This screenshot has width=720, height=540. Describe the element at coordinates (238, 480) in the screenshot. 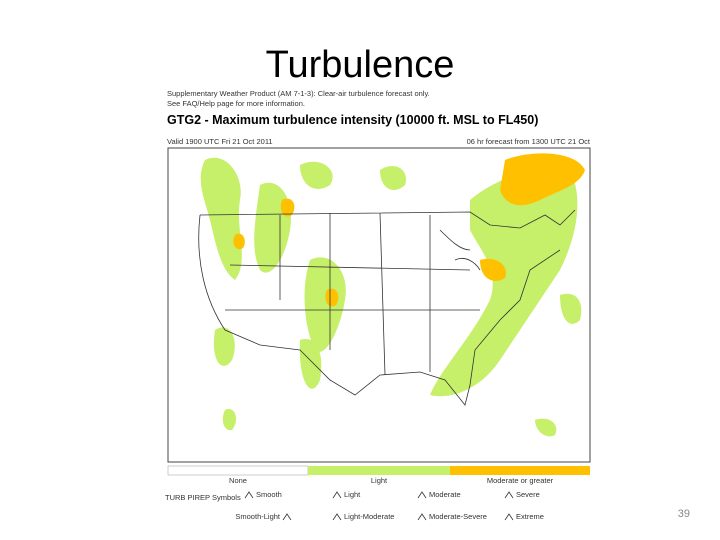

I see `legend-label: None` at that location.